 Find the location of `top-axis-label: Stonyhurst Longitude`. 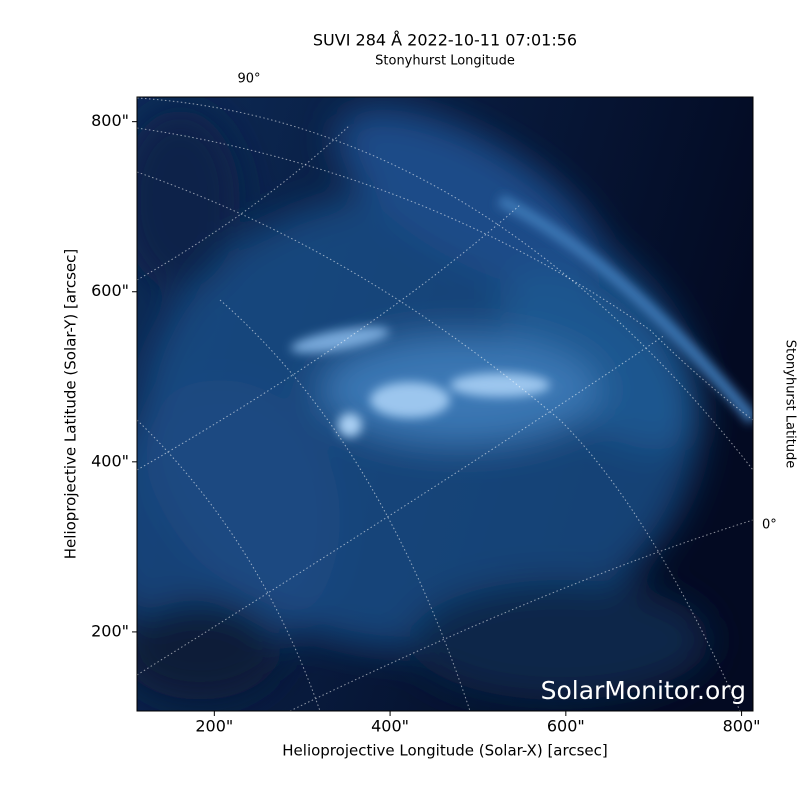

top-axis-label: Stonyhurst Longitude is located at coordinates (445, 61).